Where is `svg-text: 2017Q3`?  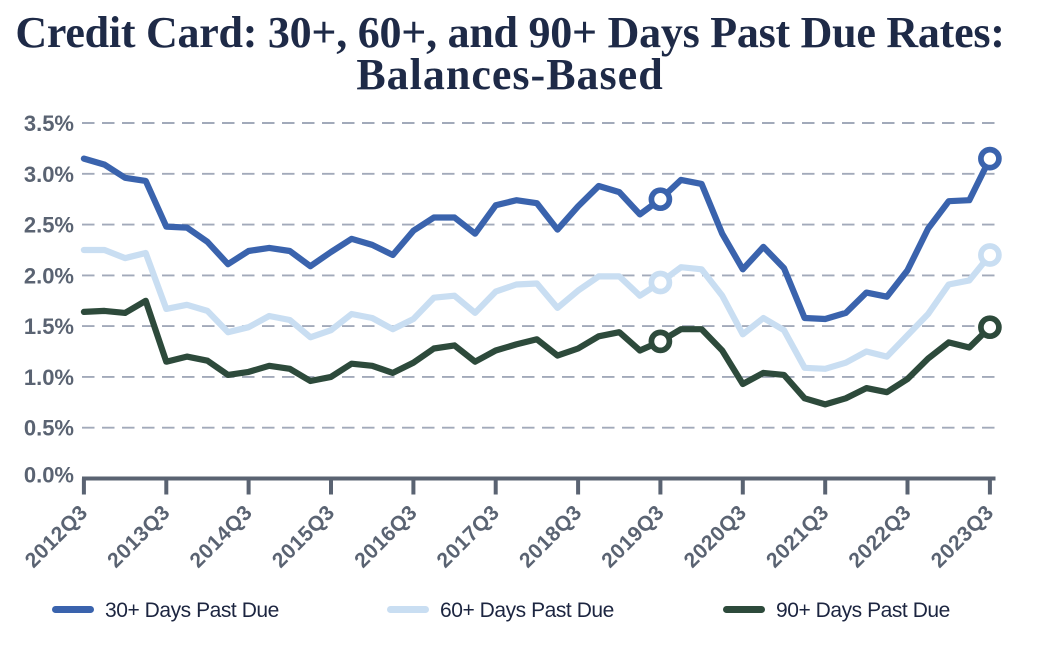 svg-text: 2017Q3 is located at coordinates (469, 537).